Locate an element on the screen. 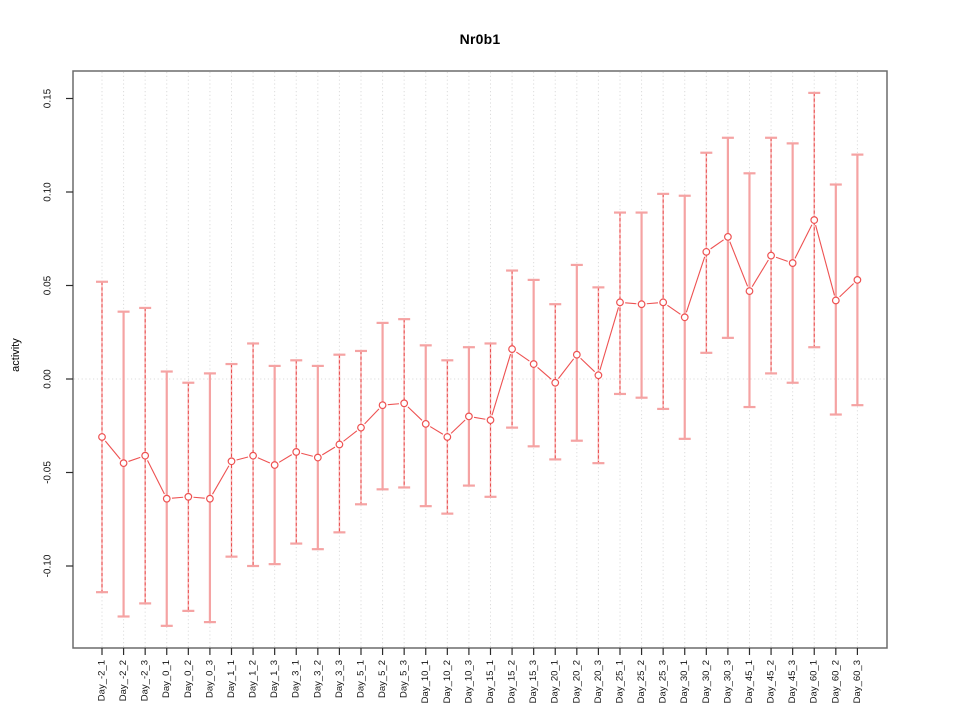  x-tick-label: Day_10_2 is located at coordinates (447, 681).